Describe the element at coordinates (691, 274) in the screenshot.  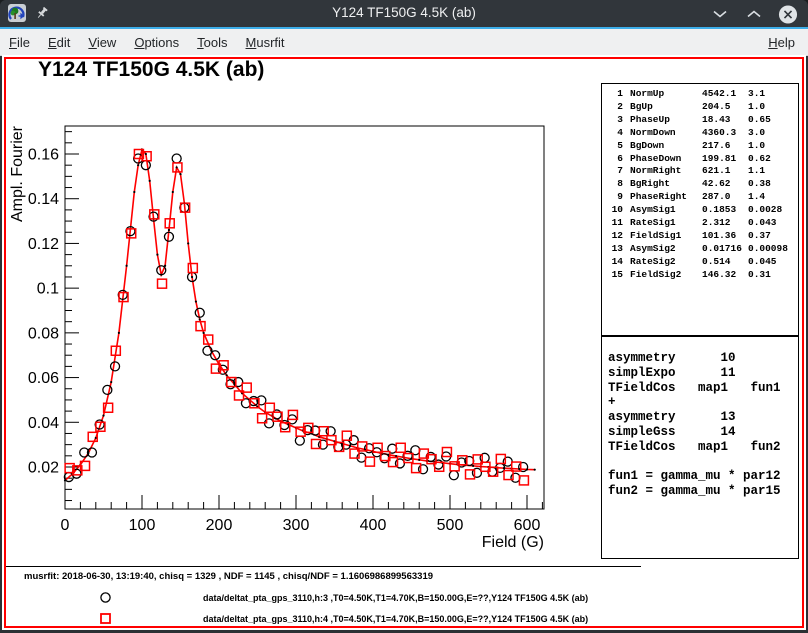
I see `param-row: 15 FieldSig2 146.32 0.31` at that location.